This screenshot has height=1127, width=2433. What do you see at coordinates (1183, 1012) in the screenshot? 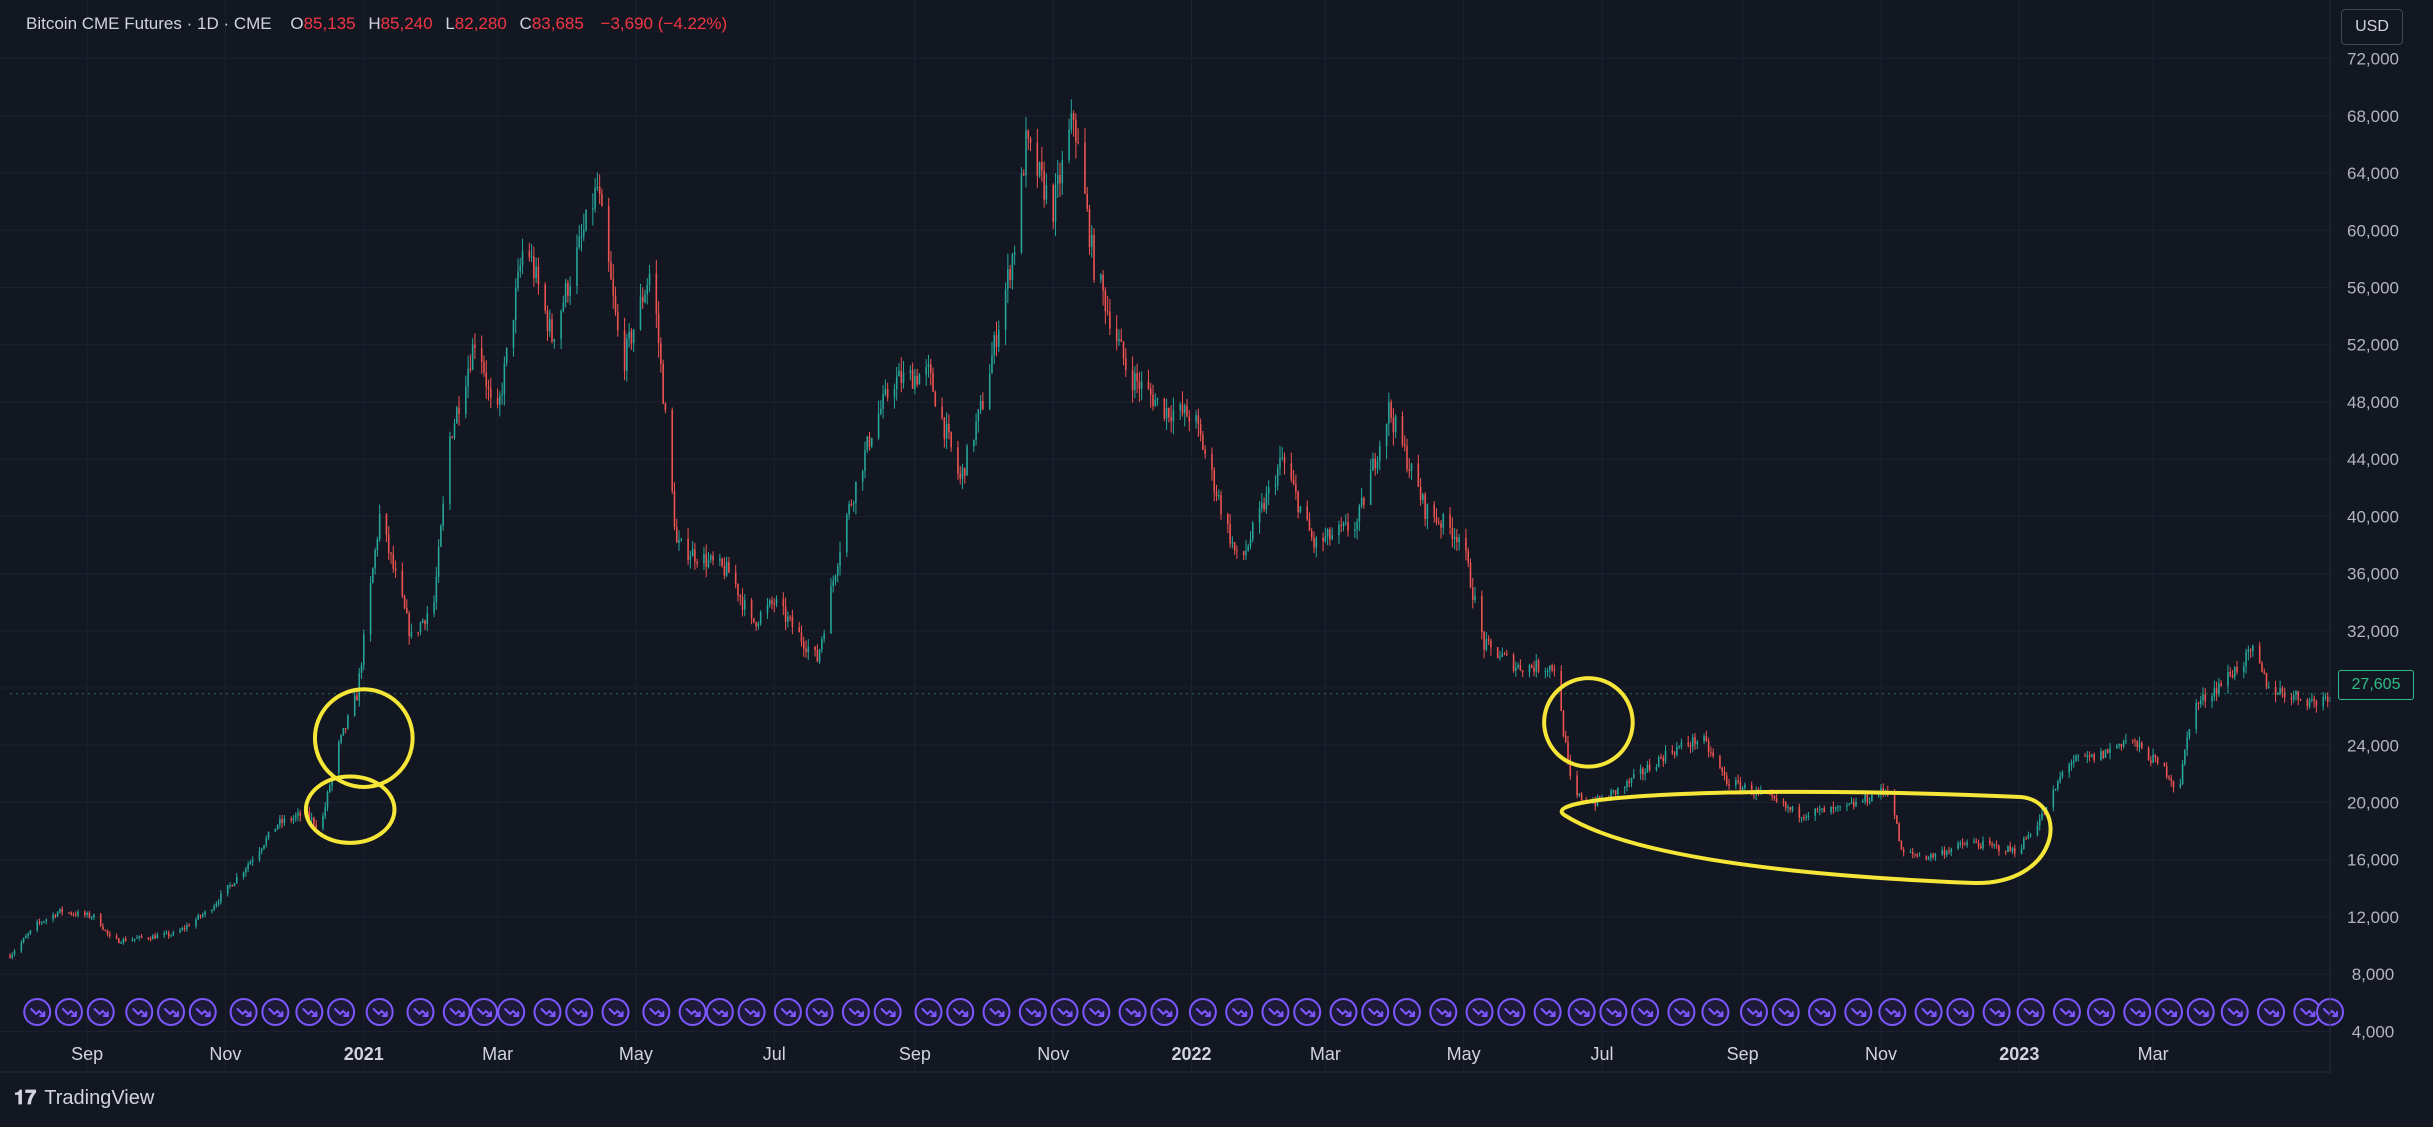
I see `event-markers` at bounding box center [1183, 1012].